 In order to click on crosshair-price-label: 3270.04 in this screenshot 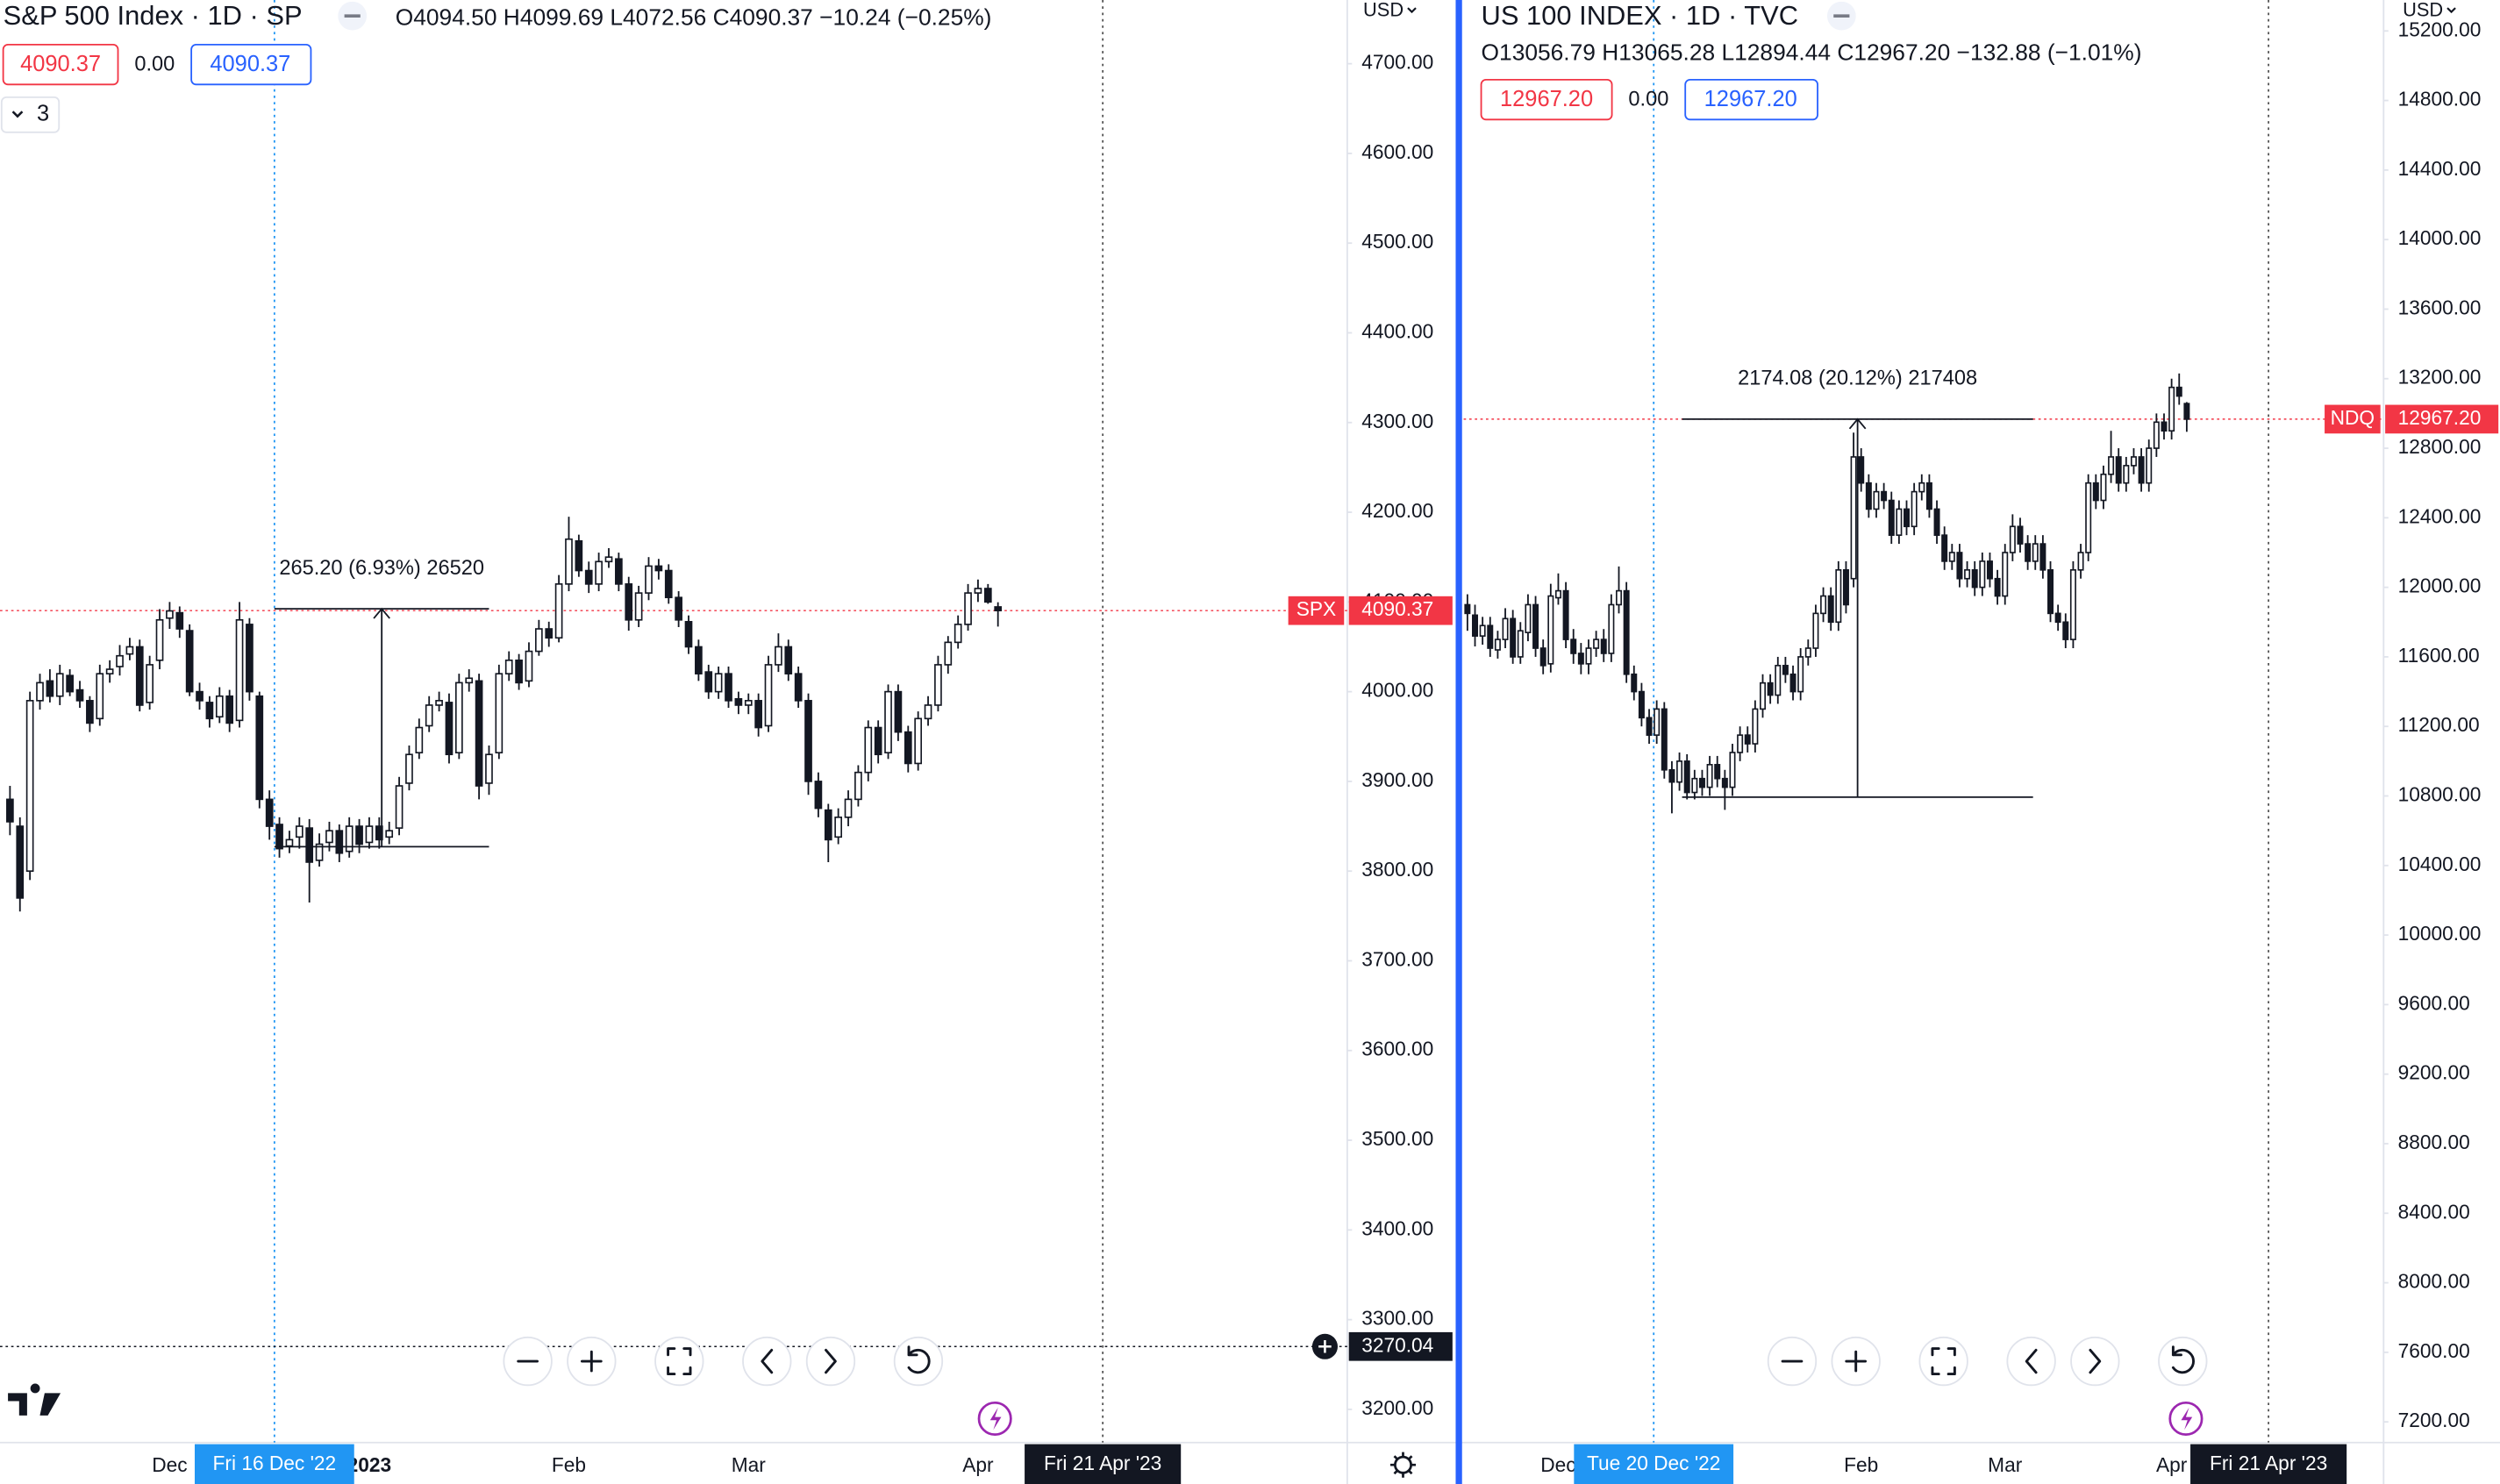, I will do `click(1397, 1344)`.